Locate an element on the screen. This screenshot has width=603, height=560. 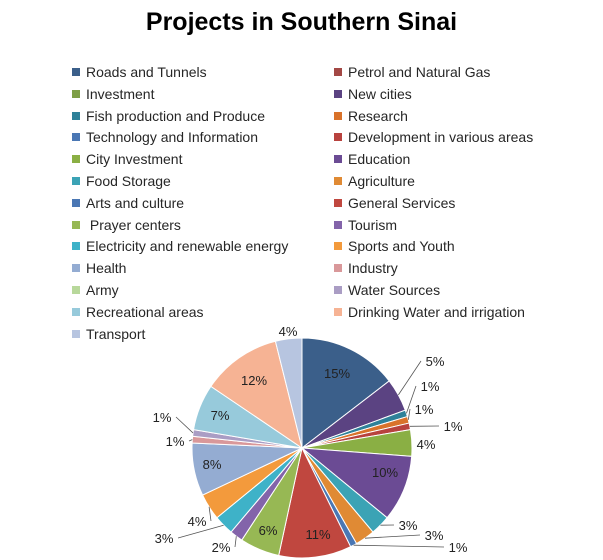
legend-item: Petrol and Natural Gas is located at coordinates (412, 74).